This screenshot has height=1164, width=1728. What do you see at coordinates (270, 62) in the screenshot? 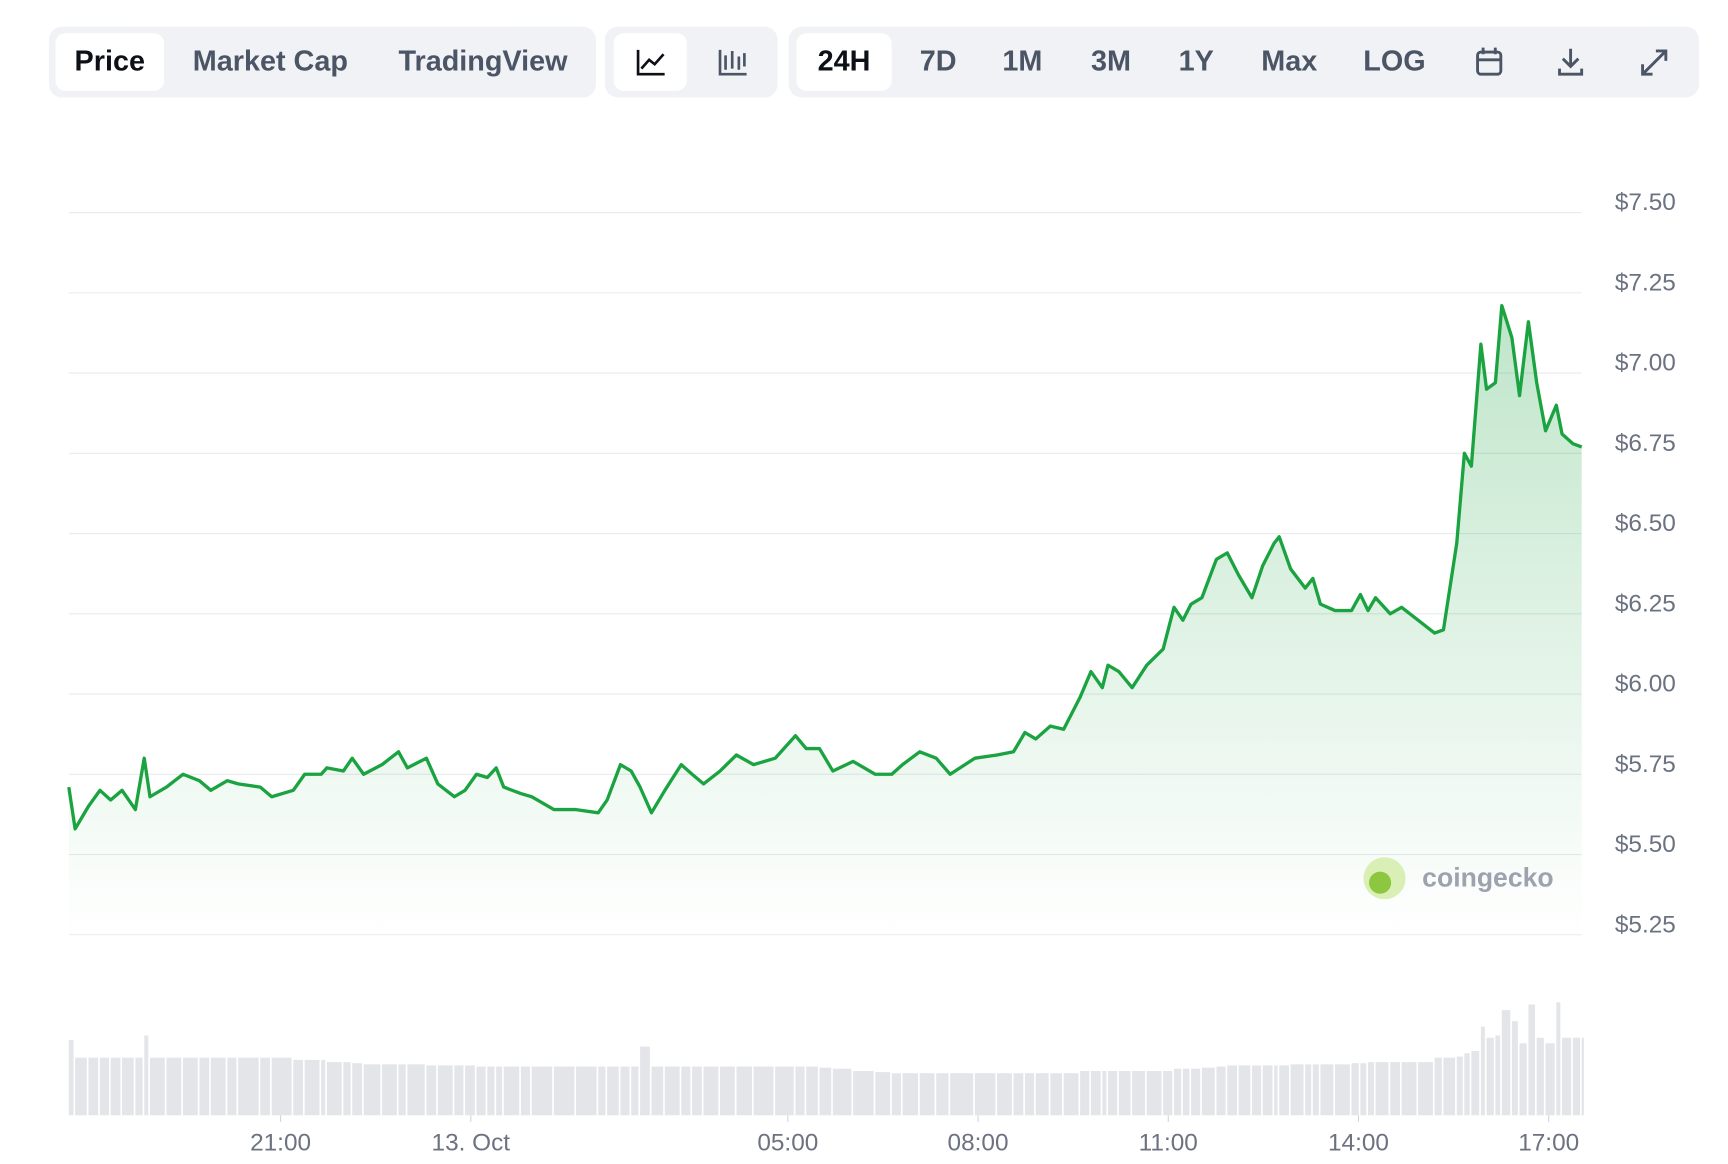
I see `view-tab: Market Cap` at bounding box center [270, 62].